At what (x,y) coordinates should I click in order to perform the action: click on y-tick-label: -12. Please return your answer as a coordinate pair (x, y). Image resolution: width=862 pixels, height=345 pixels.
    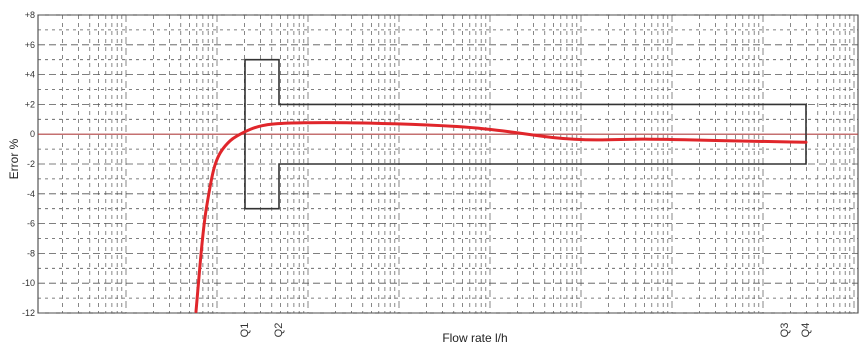
    Looking at the image, I should click on (28, 313).